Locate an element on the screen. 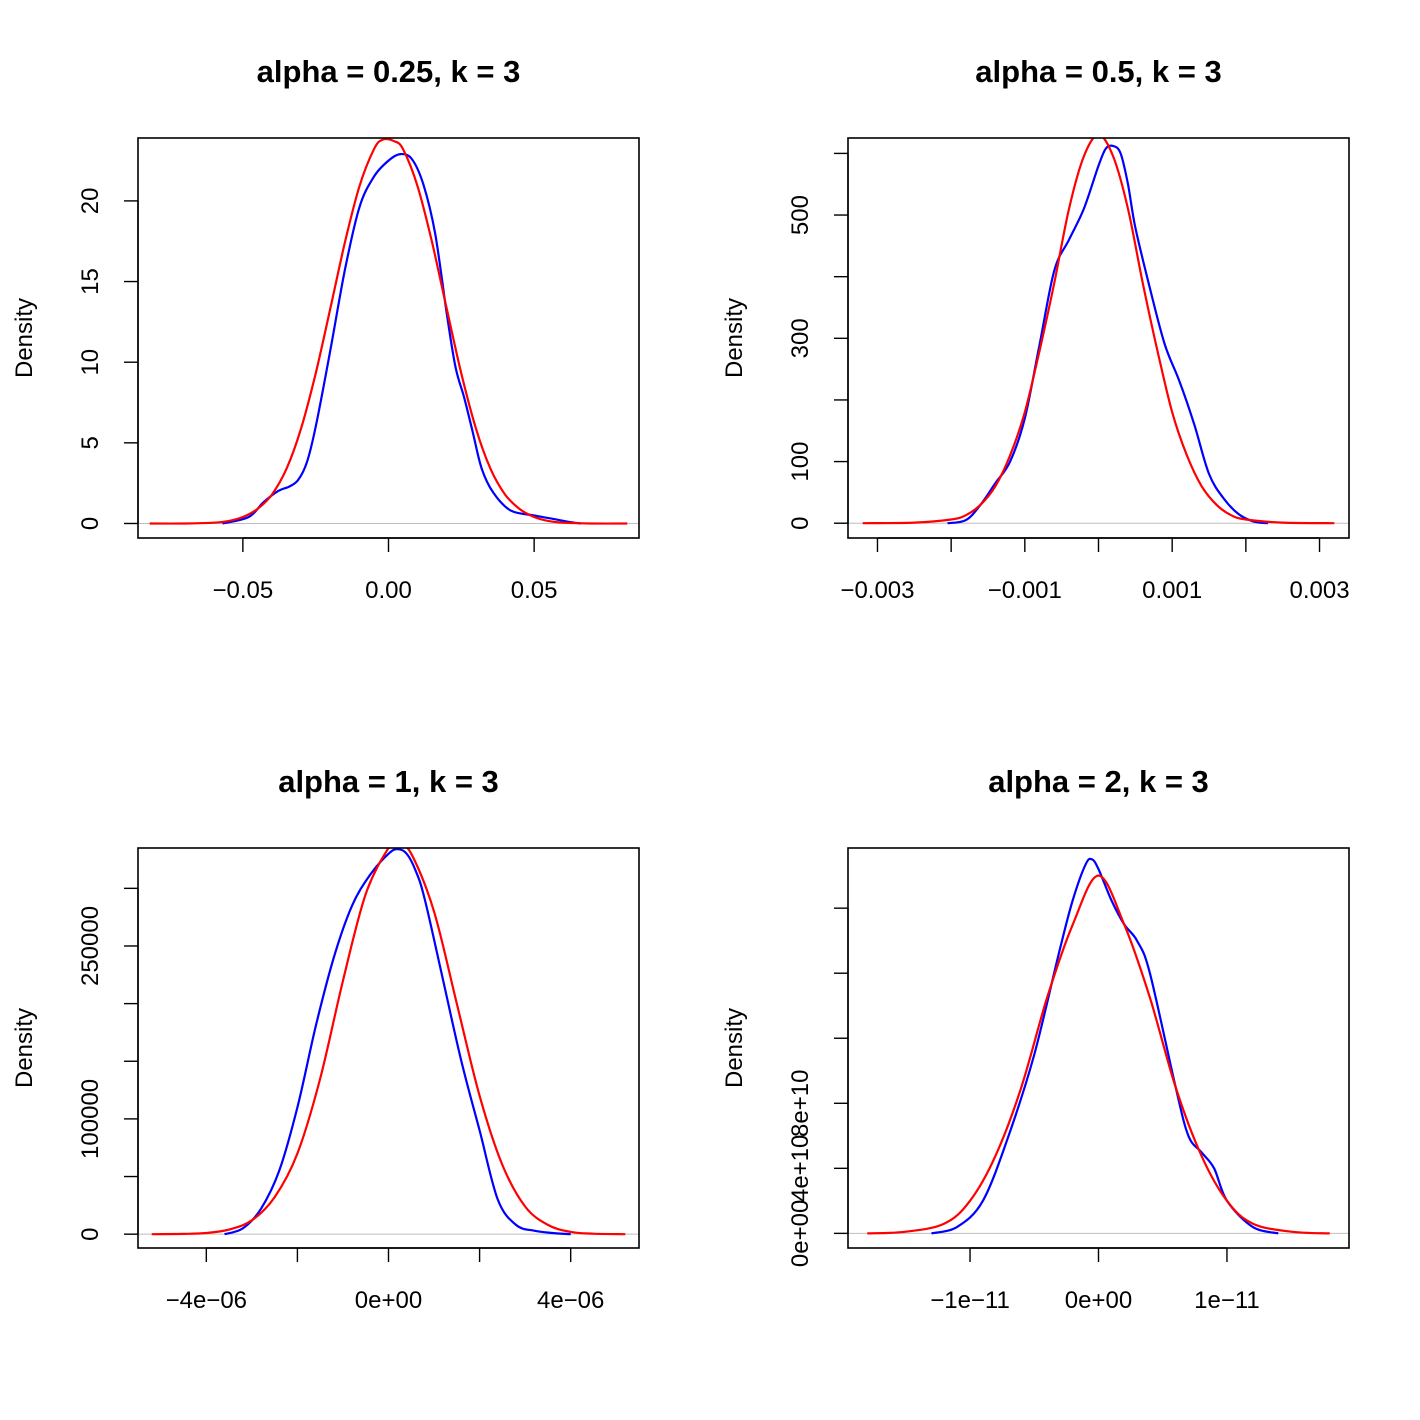 The image size is (1420, 1420). x-tick-label: 0.00 is located at coordinates (388, 590).